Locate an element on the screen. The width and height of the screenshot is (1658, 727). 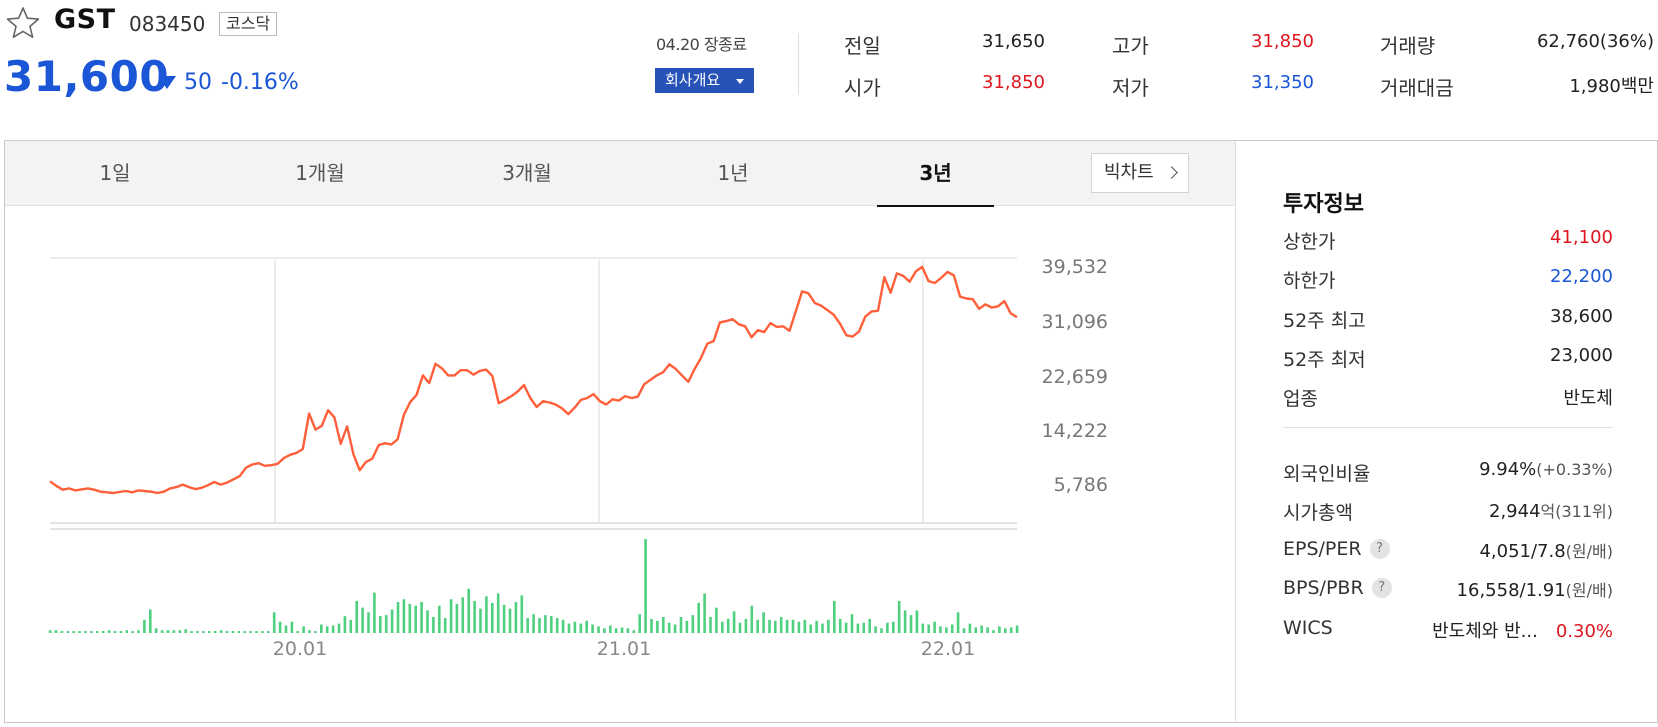
y-tick-label: 14,222 is located at coordinates (1075, 431).